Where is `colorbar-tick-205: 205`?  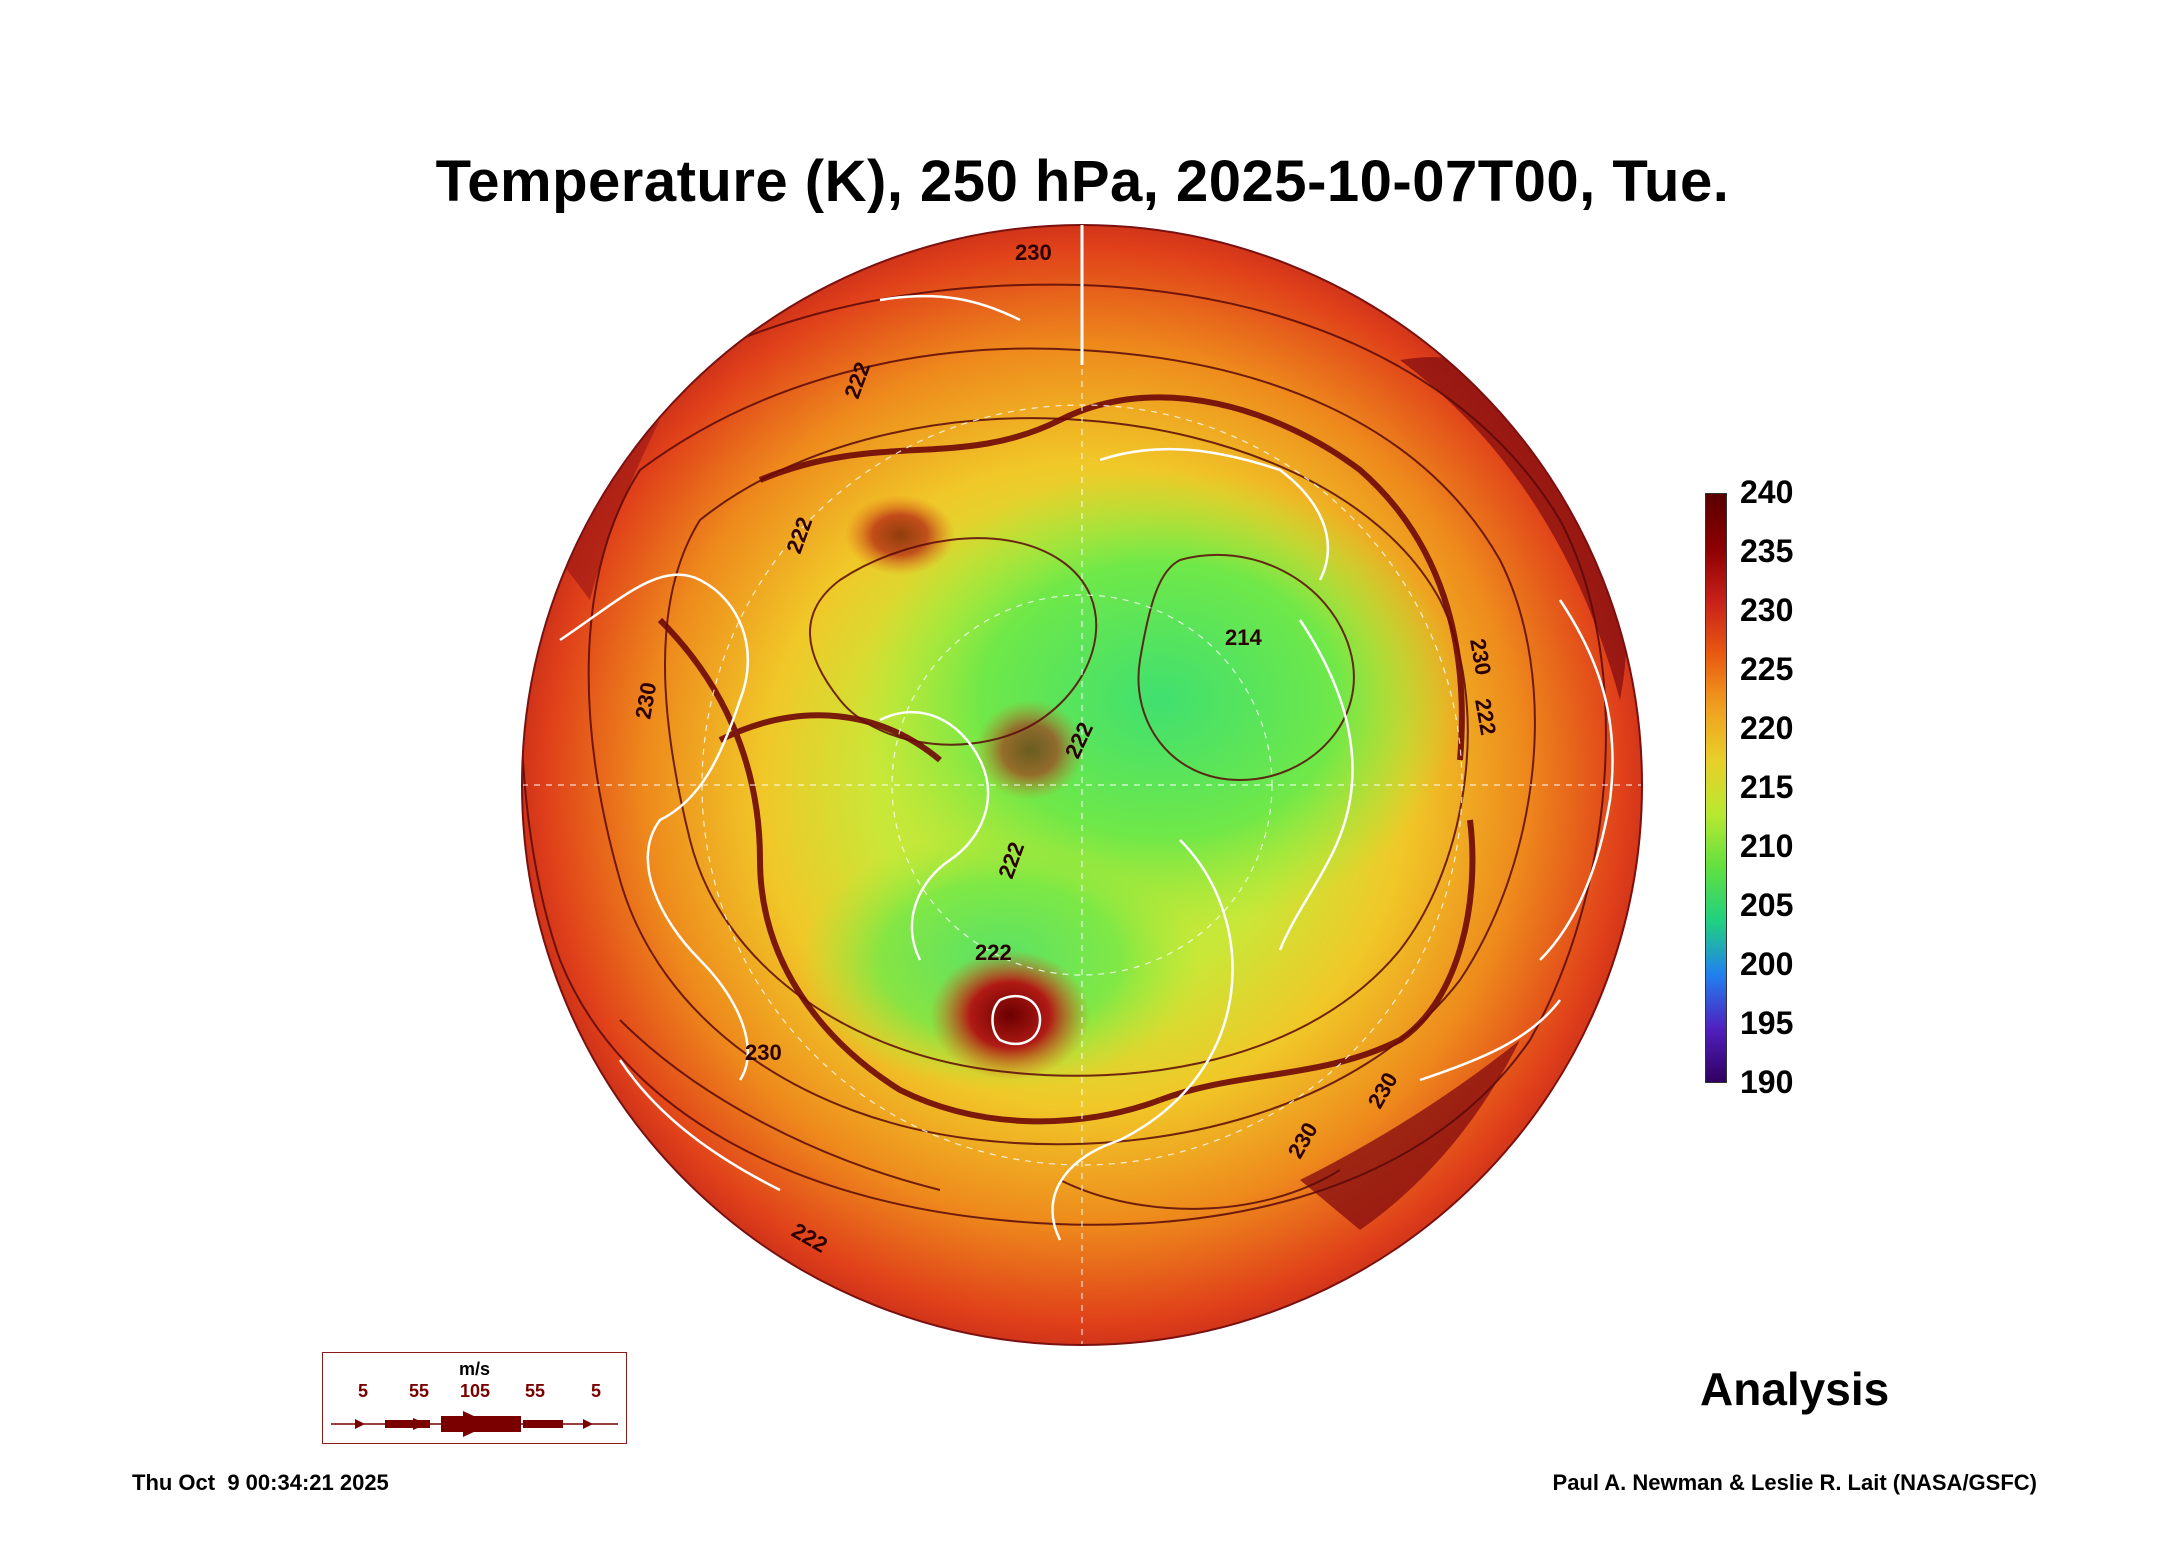
colorbar-tick-205: 205 is located at coordinates (1767, 905).